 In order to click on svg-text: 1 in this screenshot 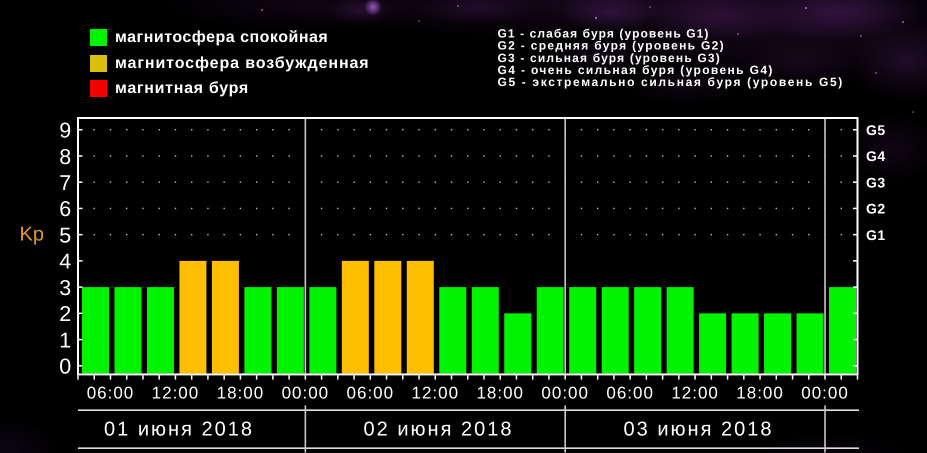, I will do `click(65, 340)`.